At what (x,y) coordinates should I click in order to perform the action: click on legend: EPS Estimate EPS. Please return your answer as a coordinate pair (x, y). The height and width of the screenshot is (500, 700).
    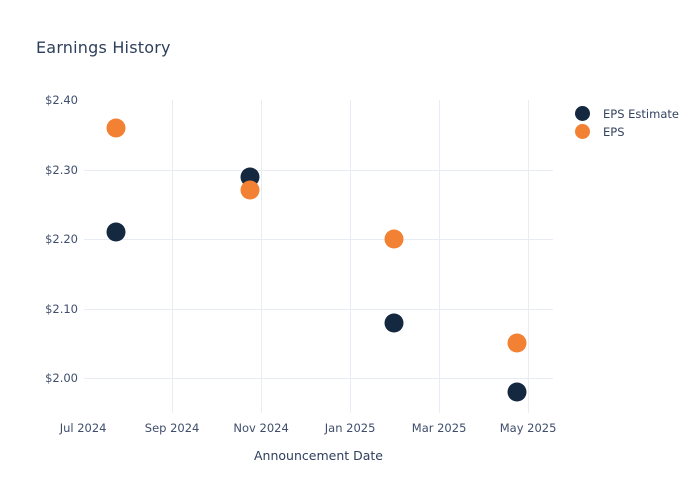
    Looking at the image, I should click on (627, 122).